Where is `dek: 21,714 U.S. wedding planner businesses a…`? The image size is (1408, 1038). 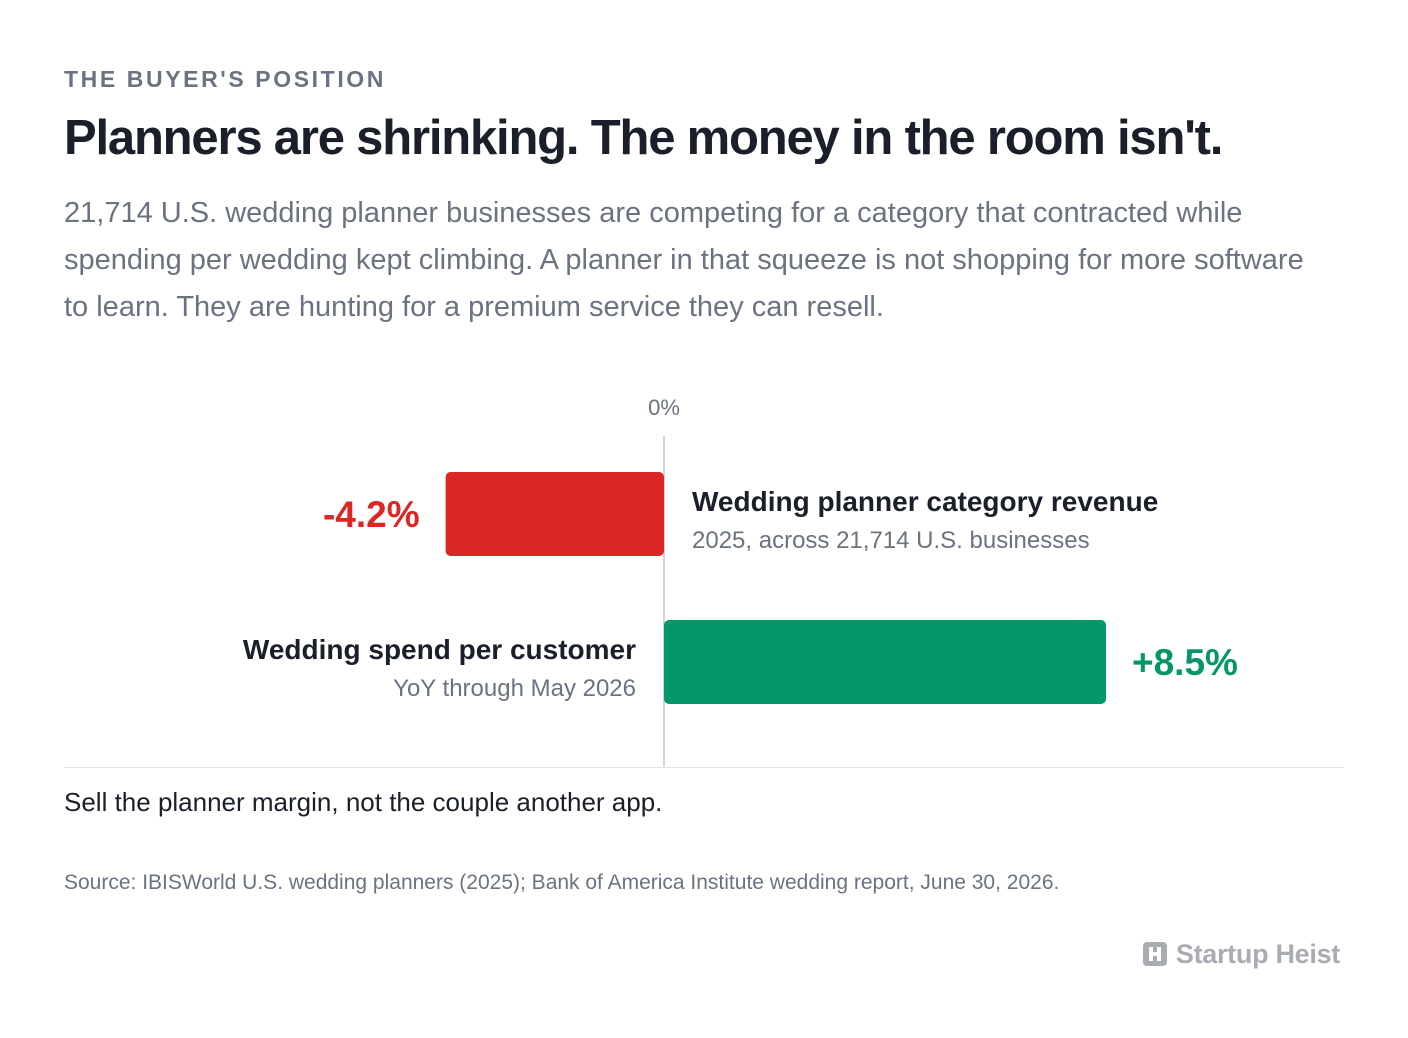
dek: 21,714 U.S. wedding planner businesses a… is located at coordinates (684, 260).